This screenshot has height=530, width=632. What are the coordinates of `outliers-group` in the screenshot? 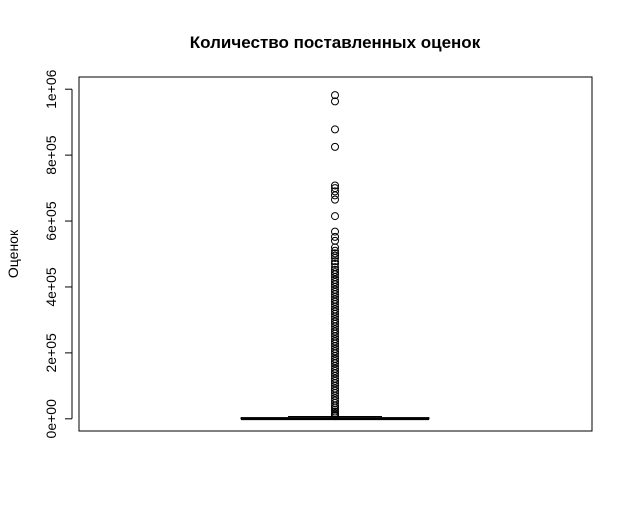 It's located at (335, 256).